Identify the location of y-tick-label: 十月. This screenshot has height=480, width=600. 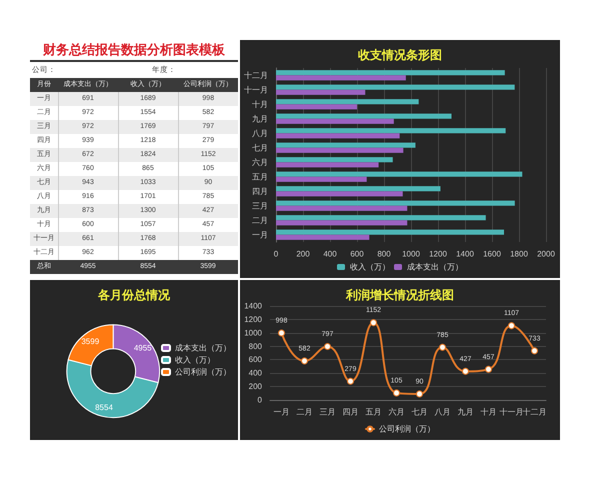
(260, 104).